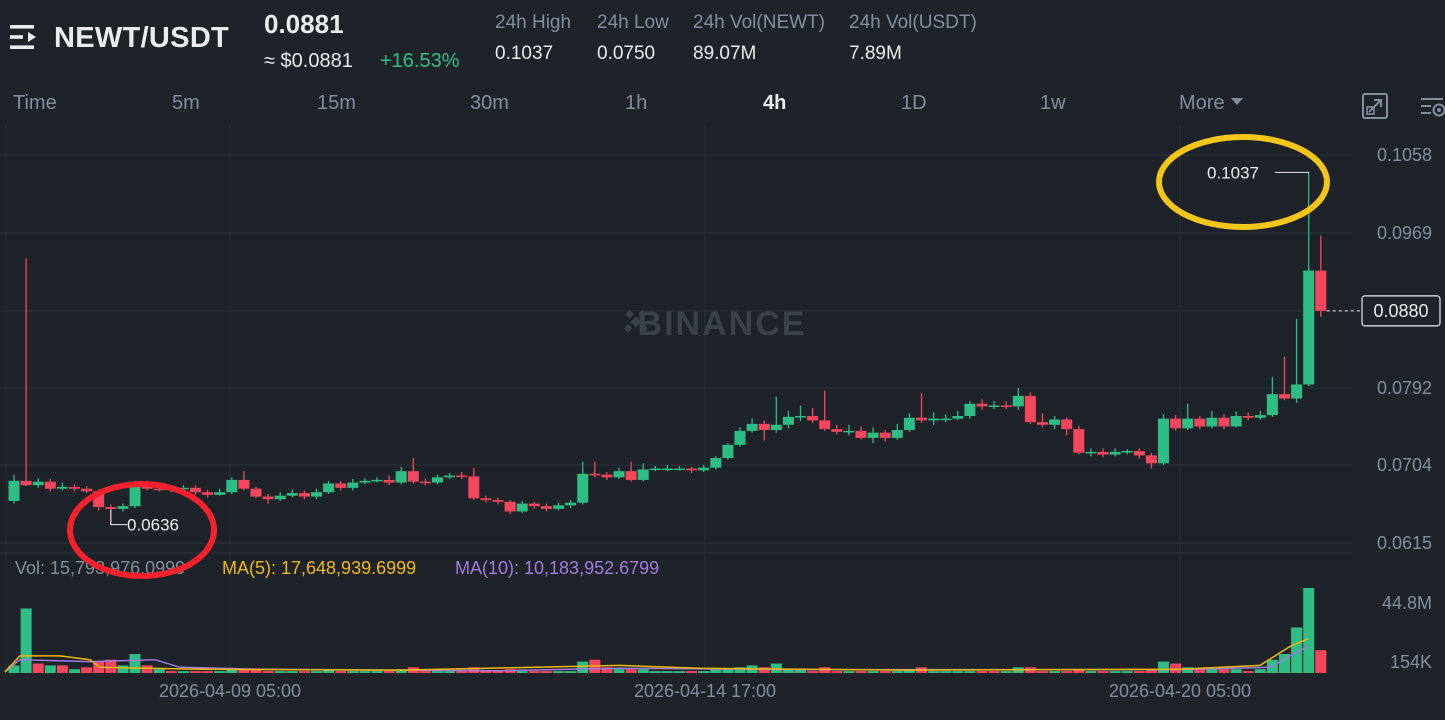 The width and height of the screenshot is (1445, 720). I want to click on tab-15m: 15m, so click(336, 103).